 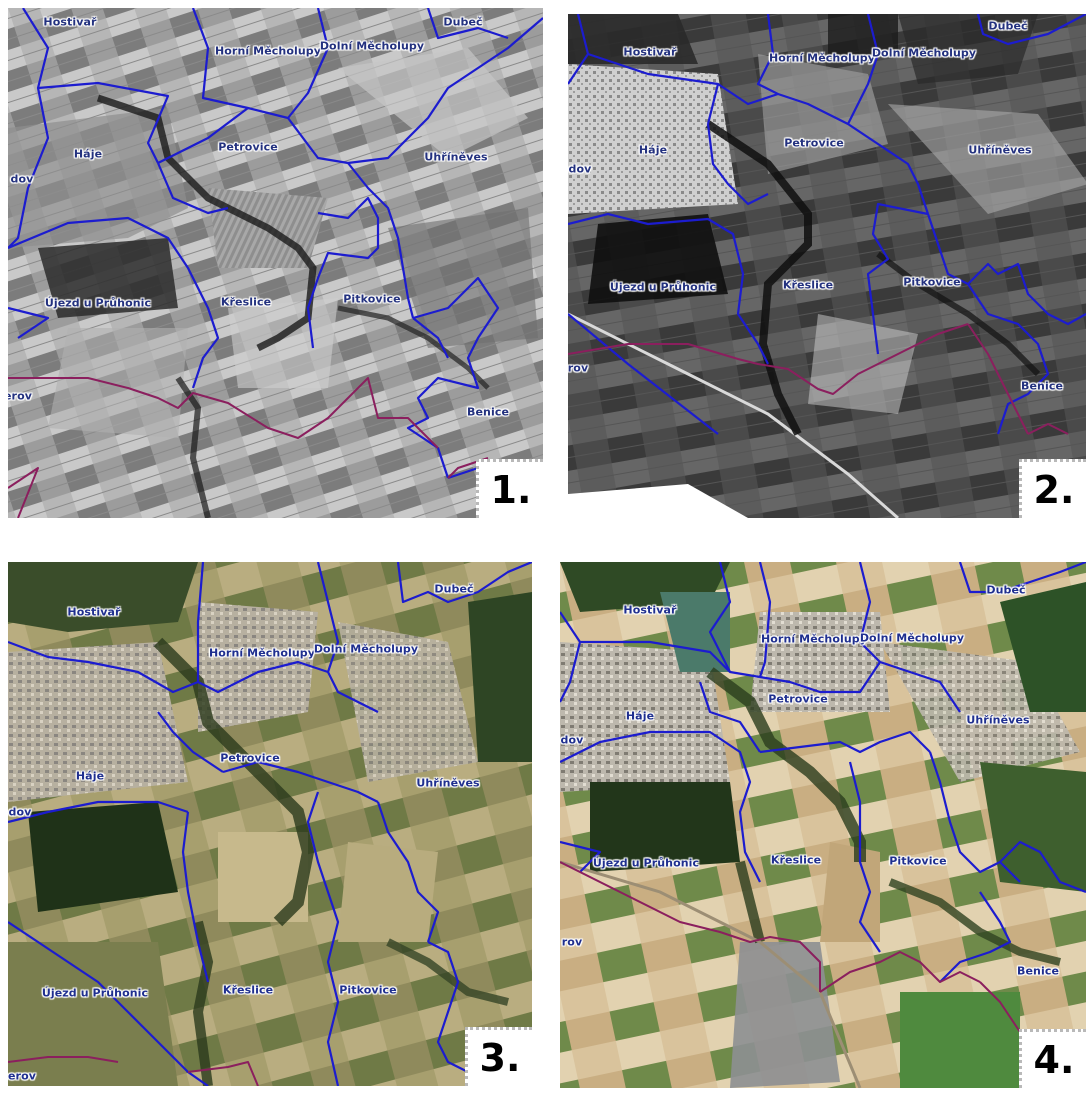 I want to click on panel-number: 3., so click(x=500, y=1058).